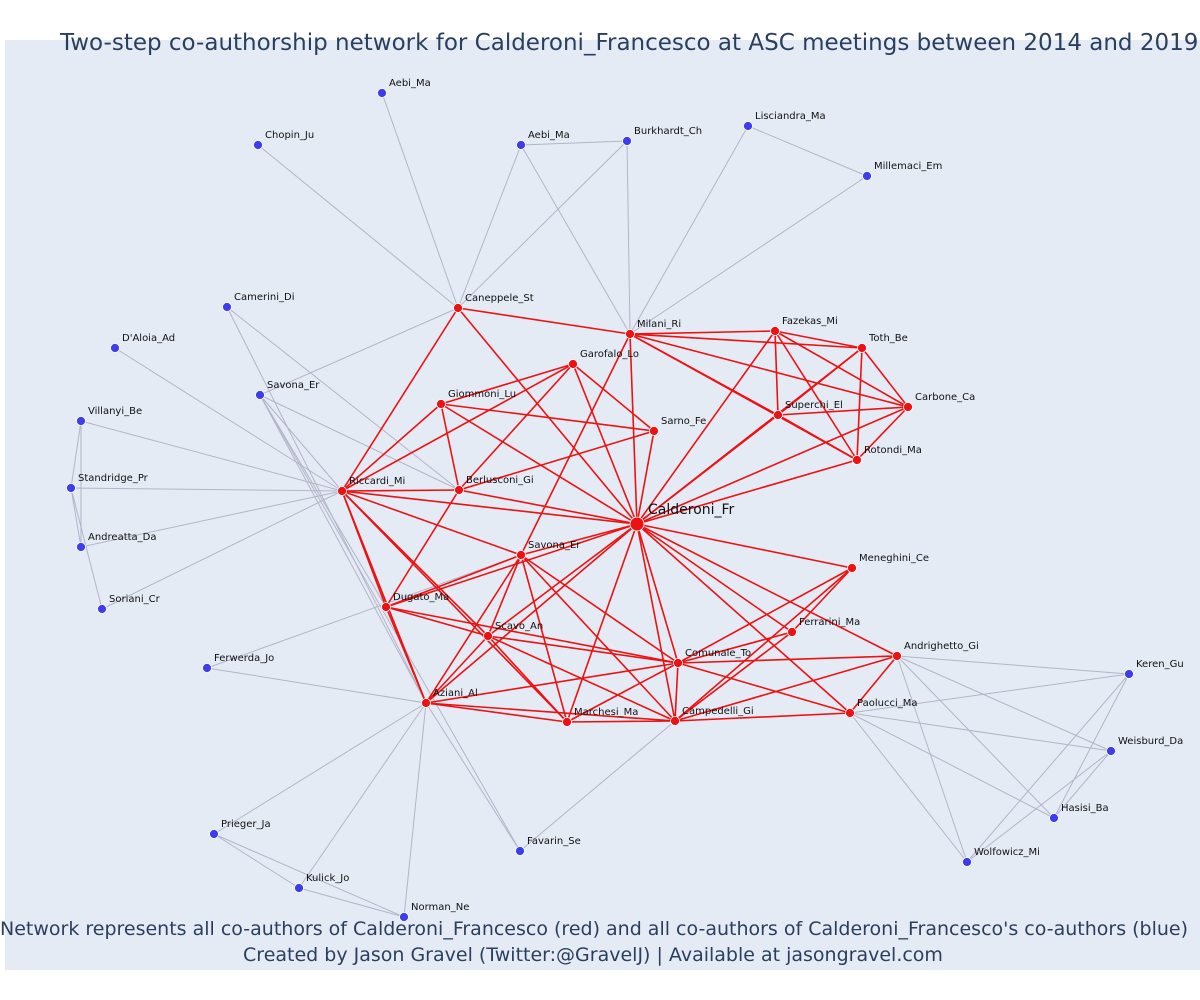  Describe the element at coordinates (893, 450) in the screenshot. I see `node-label-rotondi-ma: Rotondi_Ma` at that location.